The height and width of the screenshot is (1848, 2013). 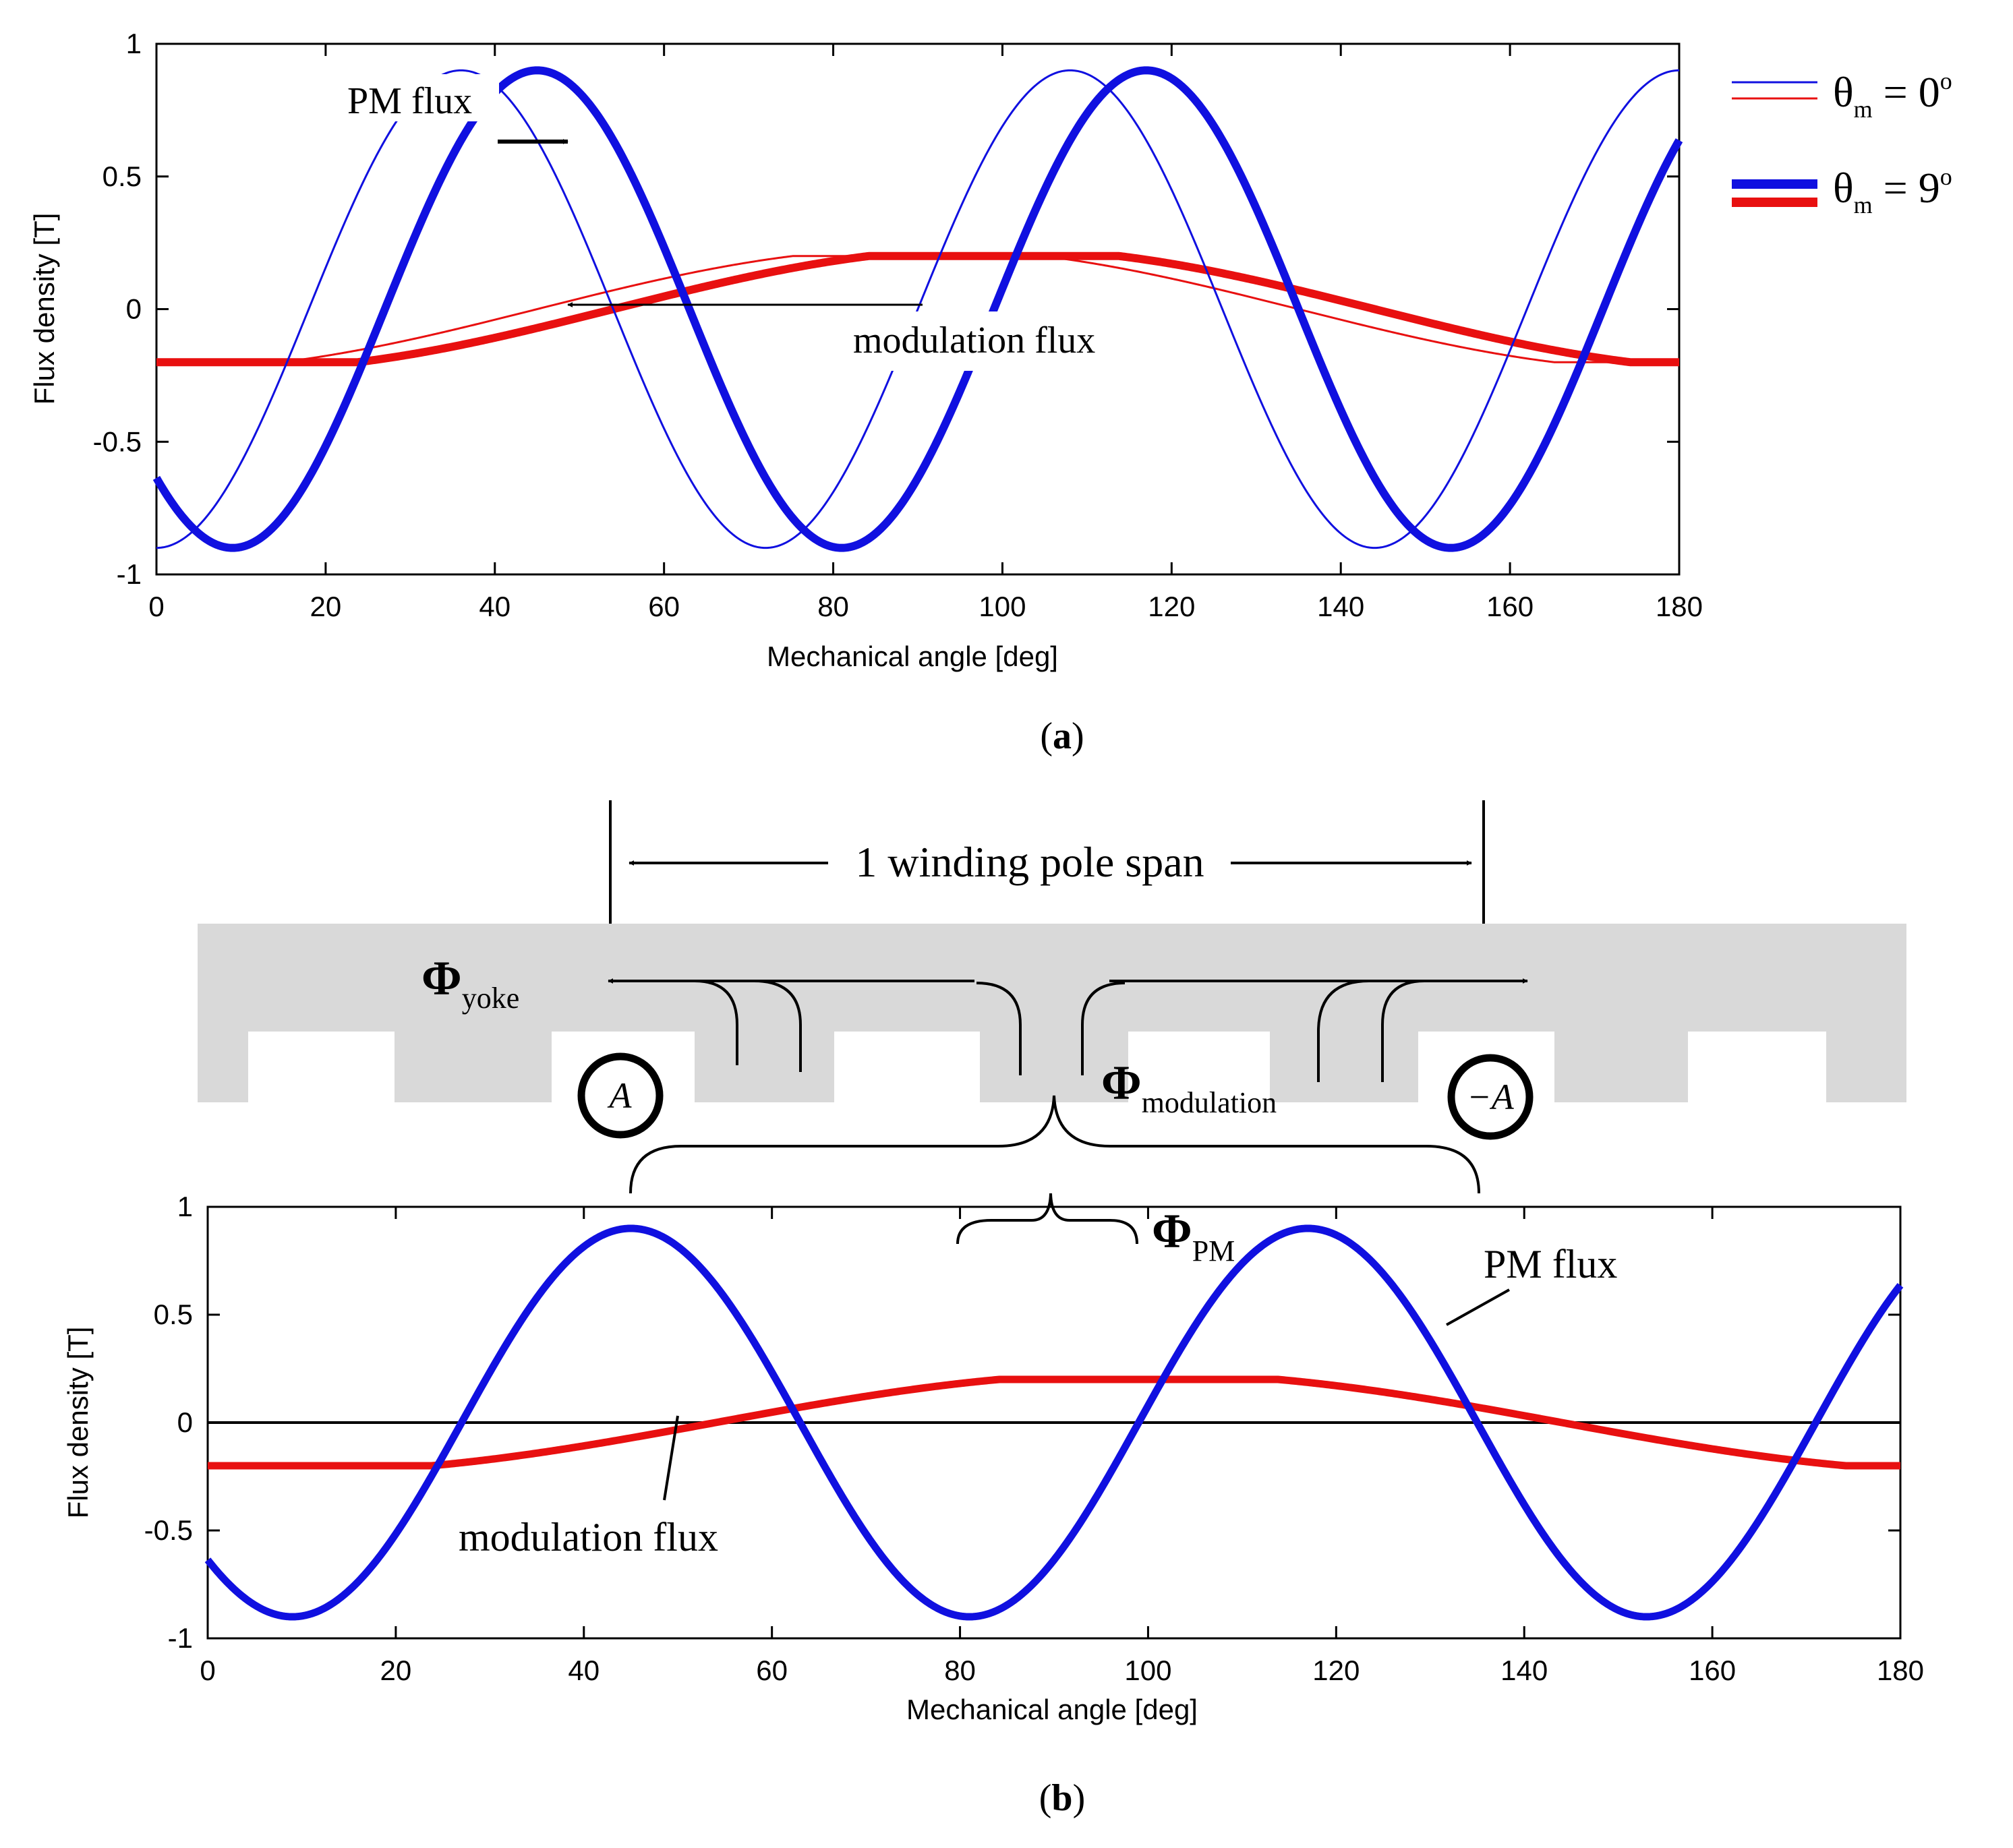 What do you see at coordinates (1892, 95) in the screenshot?
I see `legend-entry-0: θm = 0o` at bounding box center [1892, 95].